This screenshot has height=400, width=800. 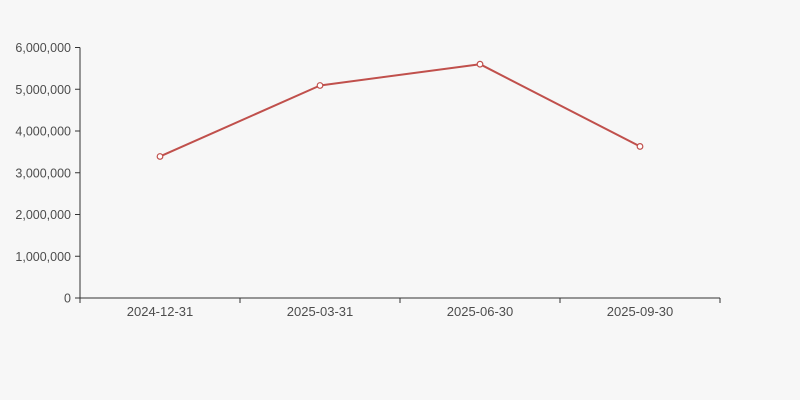 I want to click on x-axis-tick-label: 2025-03-31, so click(x=320, y=311).